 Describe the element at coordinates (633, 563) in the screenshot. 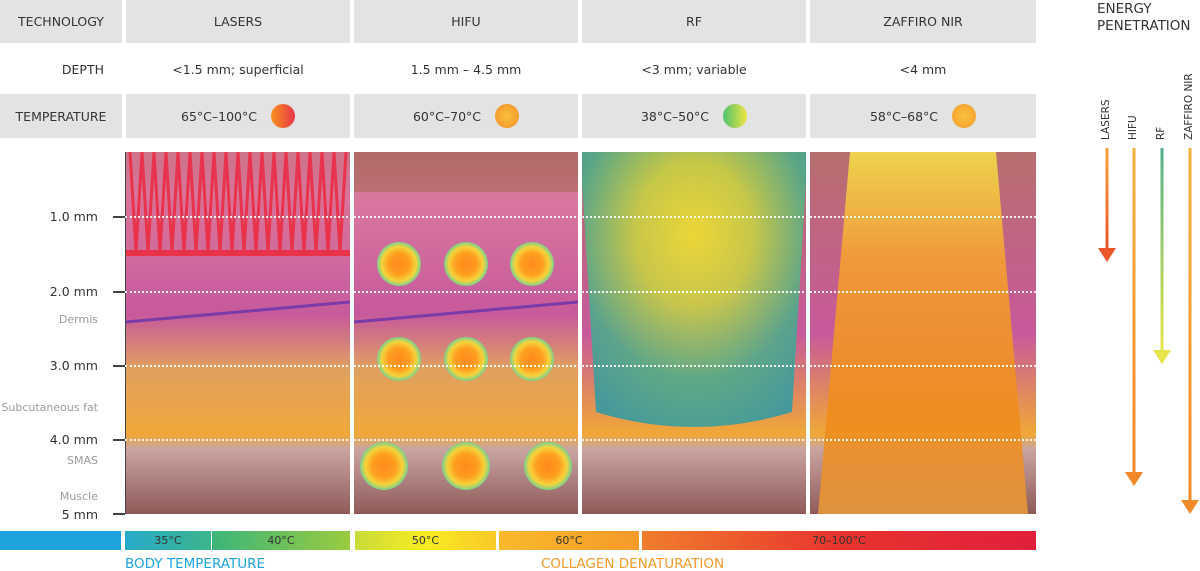

I see `collagen-denaturation-label: COLLAGEN DENATURATION` at that location.